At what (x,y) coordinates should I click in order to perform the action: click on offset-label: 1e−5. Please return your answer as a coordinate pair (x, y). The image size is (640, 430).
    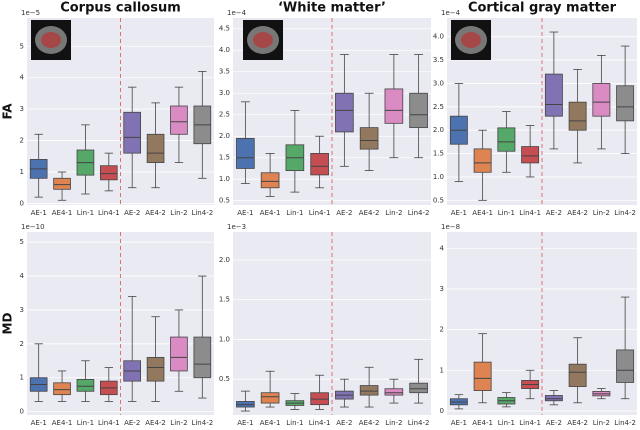
    Looking at the image, I should click on (30, 13).